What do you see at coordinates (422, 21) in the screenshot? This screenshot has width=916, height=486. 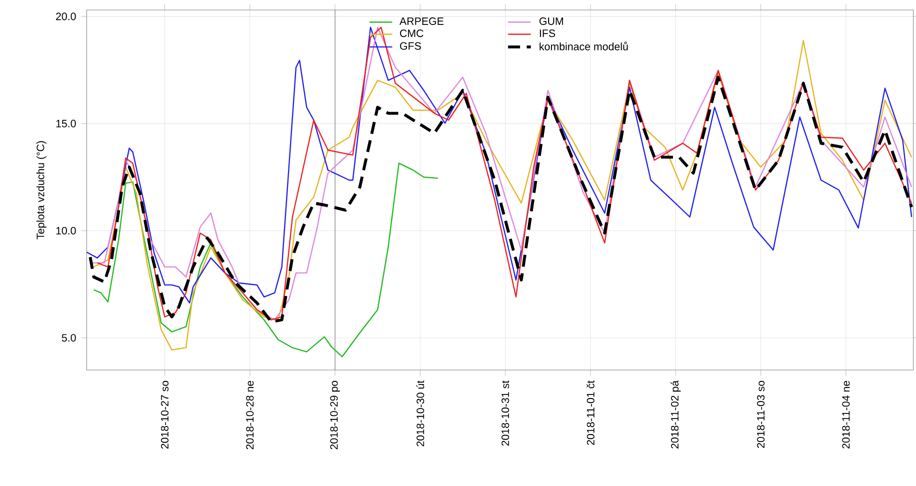 I see `legend-label: ARPEGE` at bounding box center [422, 21].